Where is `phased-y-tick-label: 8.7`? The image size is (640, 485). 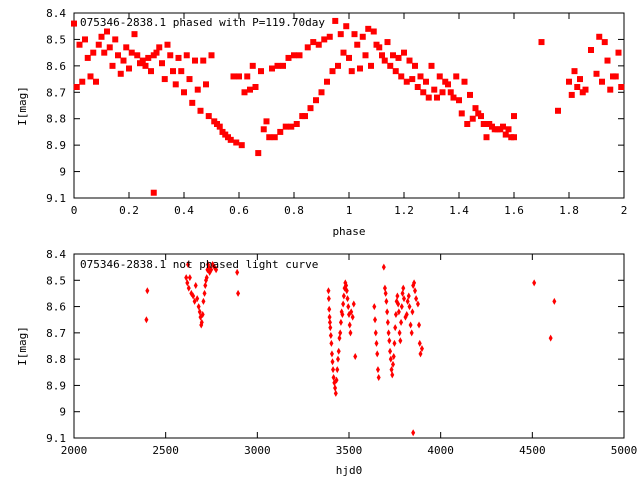 phased-y-tick-label: 8.7 is located at coordinates (56, 92).